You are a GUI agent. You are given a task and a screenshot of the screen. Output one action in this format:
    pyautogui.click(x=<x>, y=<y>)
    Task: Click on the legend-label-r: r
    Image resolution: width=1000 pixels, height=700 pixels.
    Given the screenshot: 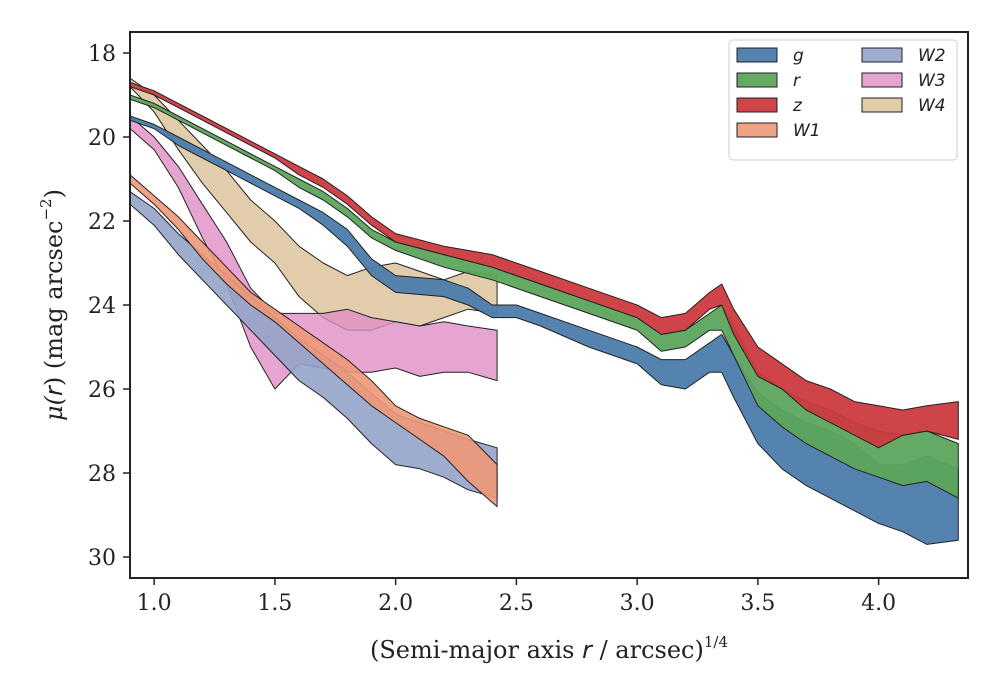 What is the action you would take?
    pyautogui.click(x=797, y=81)
    